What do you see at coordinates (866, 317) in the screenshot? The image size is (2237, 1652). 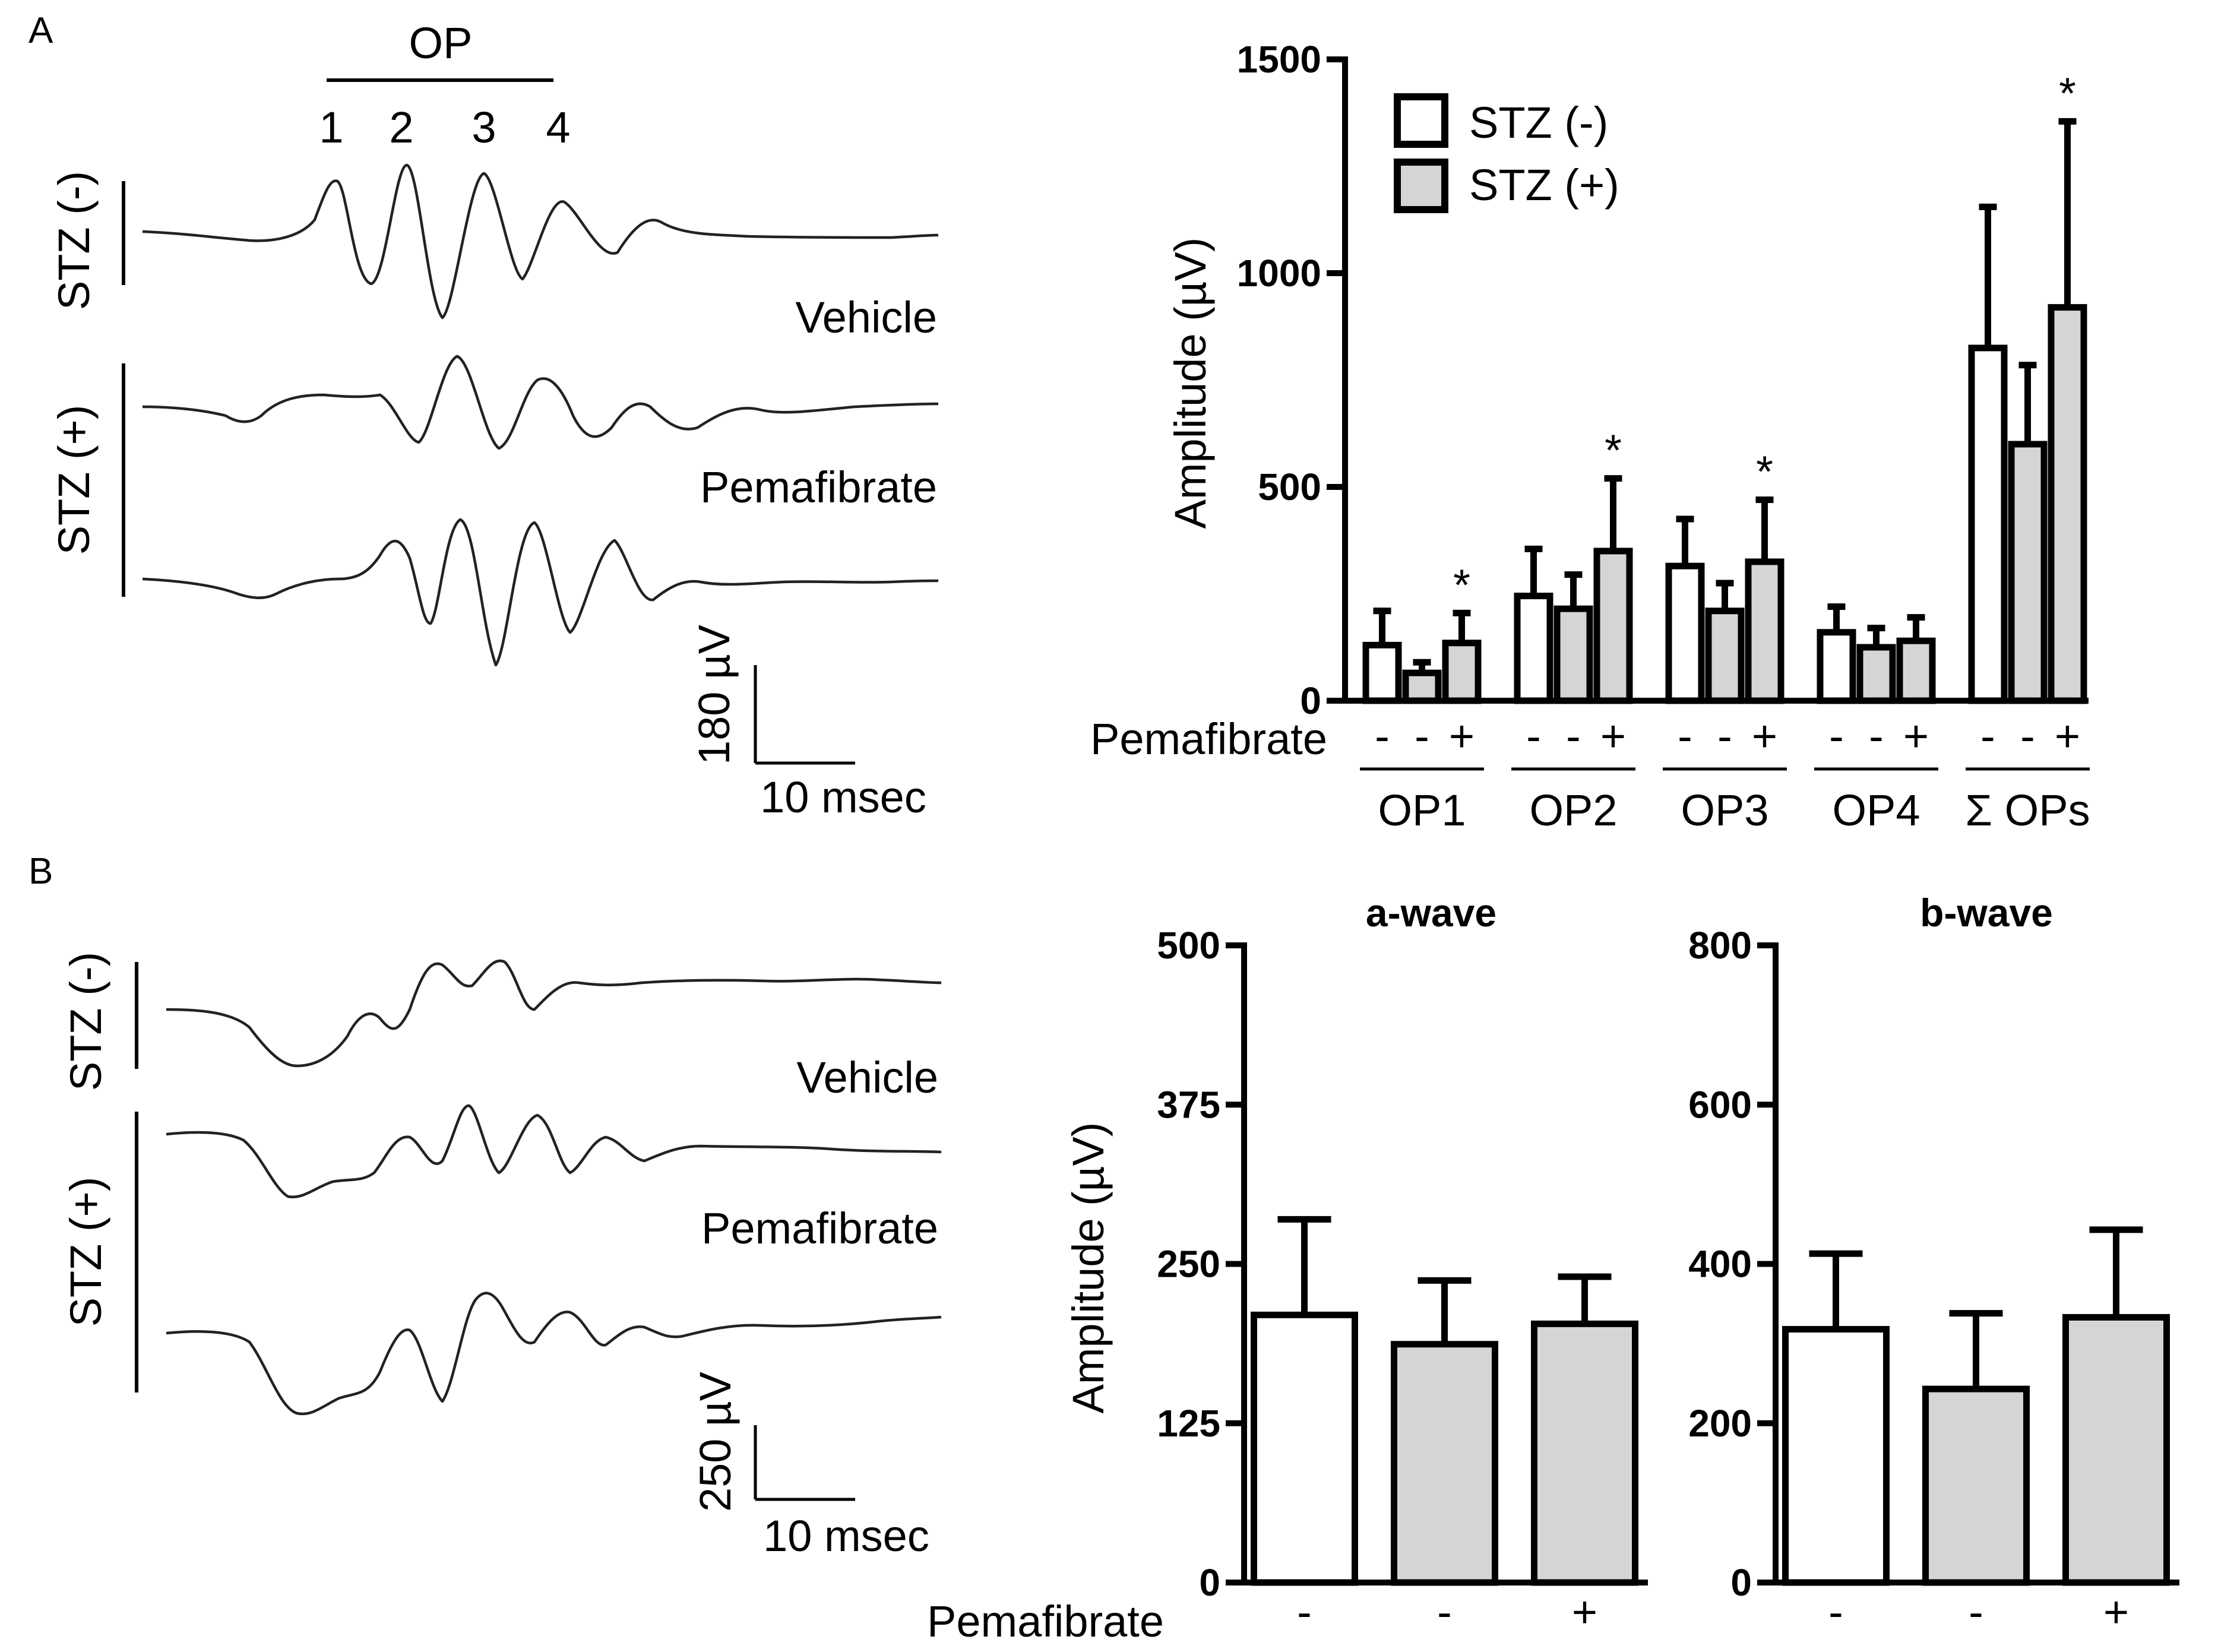 I see `treatment-label-vehicle-a: Vehicle` at bounding box center [866, 317].